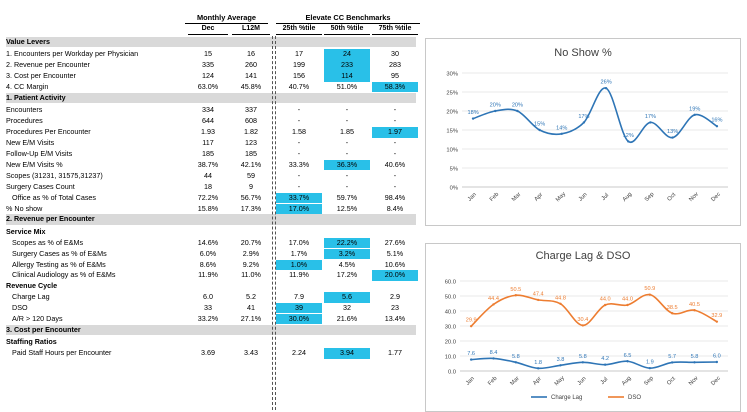 The width and height of the screenshot is (747, 412). What do you see at coordinates (450, 328) in the screenshot?
I see `y-tick-label: 30.0` at bounding box center [450, 328].